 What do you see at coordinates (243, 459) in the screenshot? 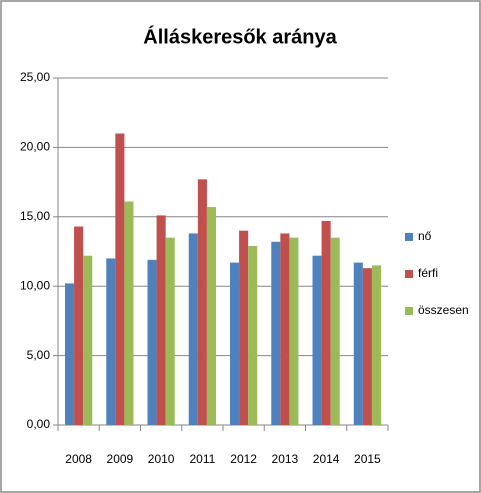
I see `x-tick-label: 2012` at bounding box center [243, 459].